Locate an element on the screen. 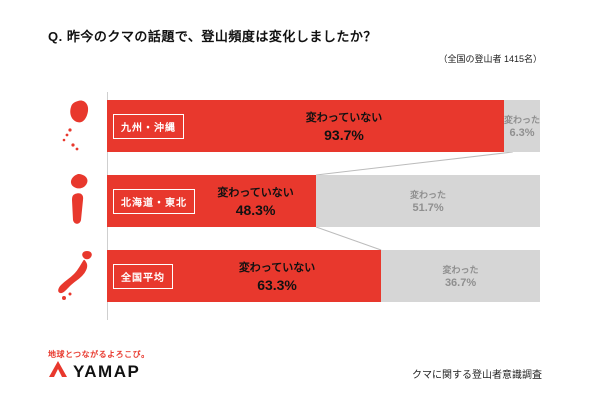 This screenshot has width=600, height=400. chart-row-national-average: 全国平均 変わっていない 63.3% 変わった 36.7% is located at coordinates (323, 276).